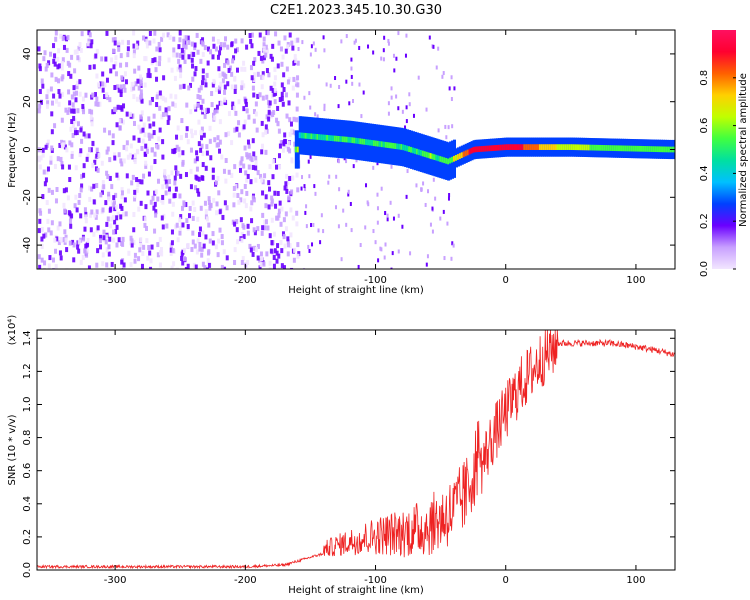 This screenshot has width=750, height=600. What do you see at coordinates (27, 570) in the screenshot?
I see `y-tick-label: 0.0` at bounding box center [27, 570].